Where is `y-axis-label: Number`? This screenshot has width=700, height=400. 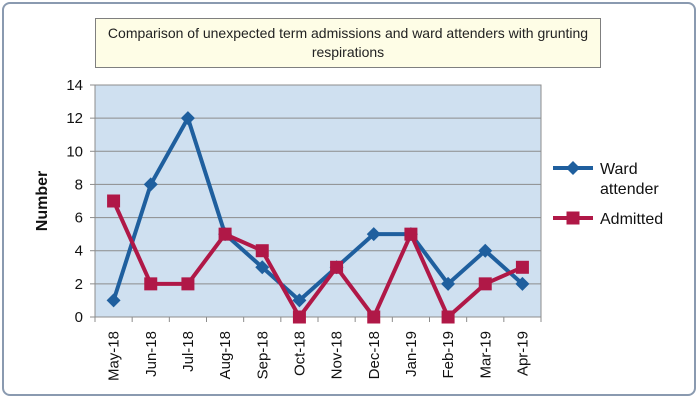
y-axis-label: Number is located at coordinates (42, 201).